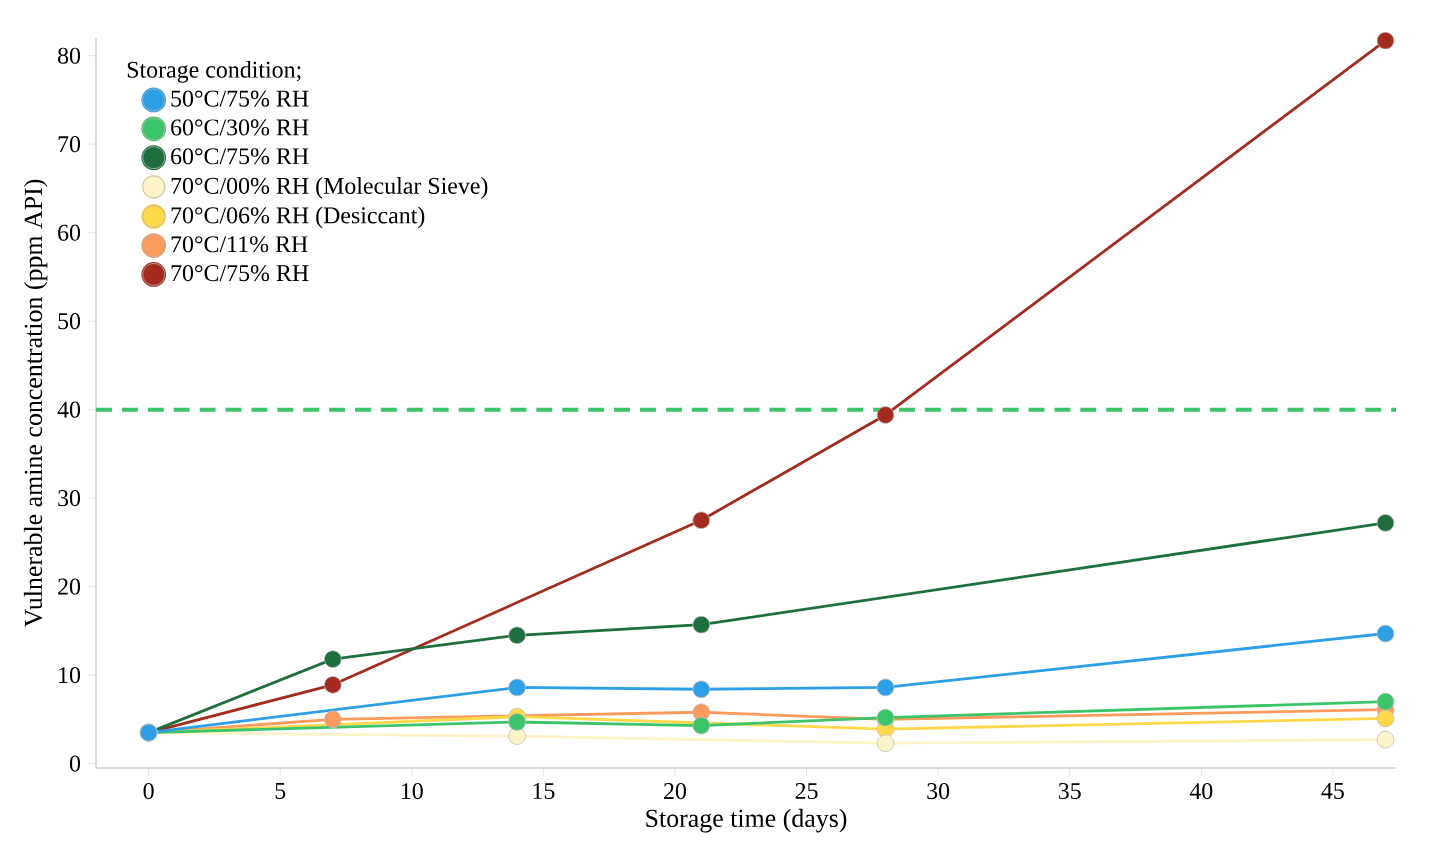 This screenshot has width=1435, height=848. What do you see at coordinates (298, 217) in the screenshot?
I see `legend-label: 70°C/06% RH (Desiccant)` at bounding box center [298, 217].